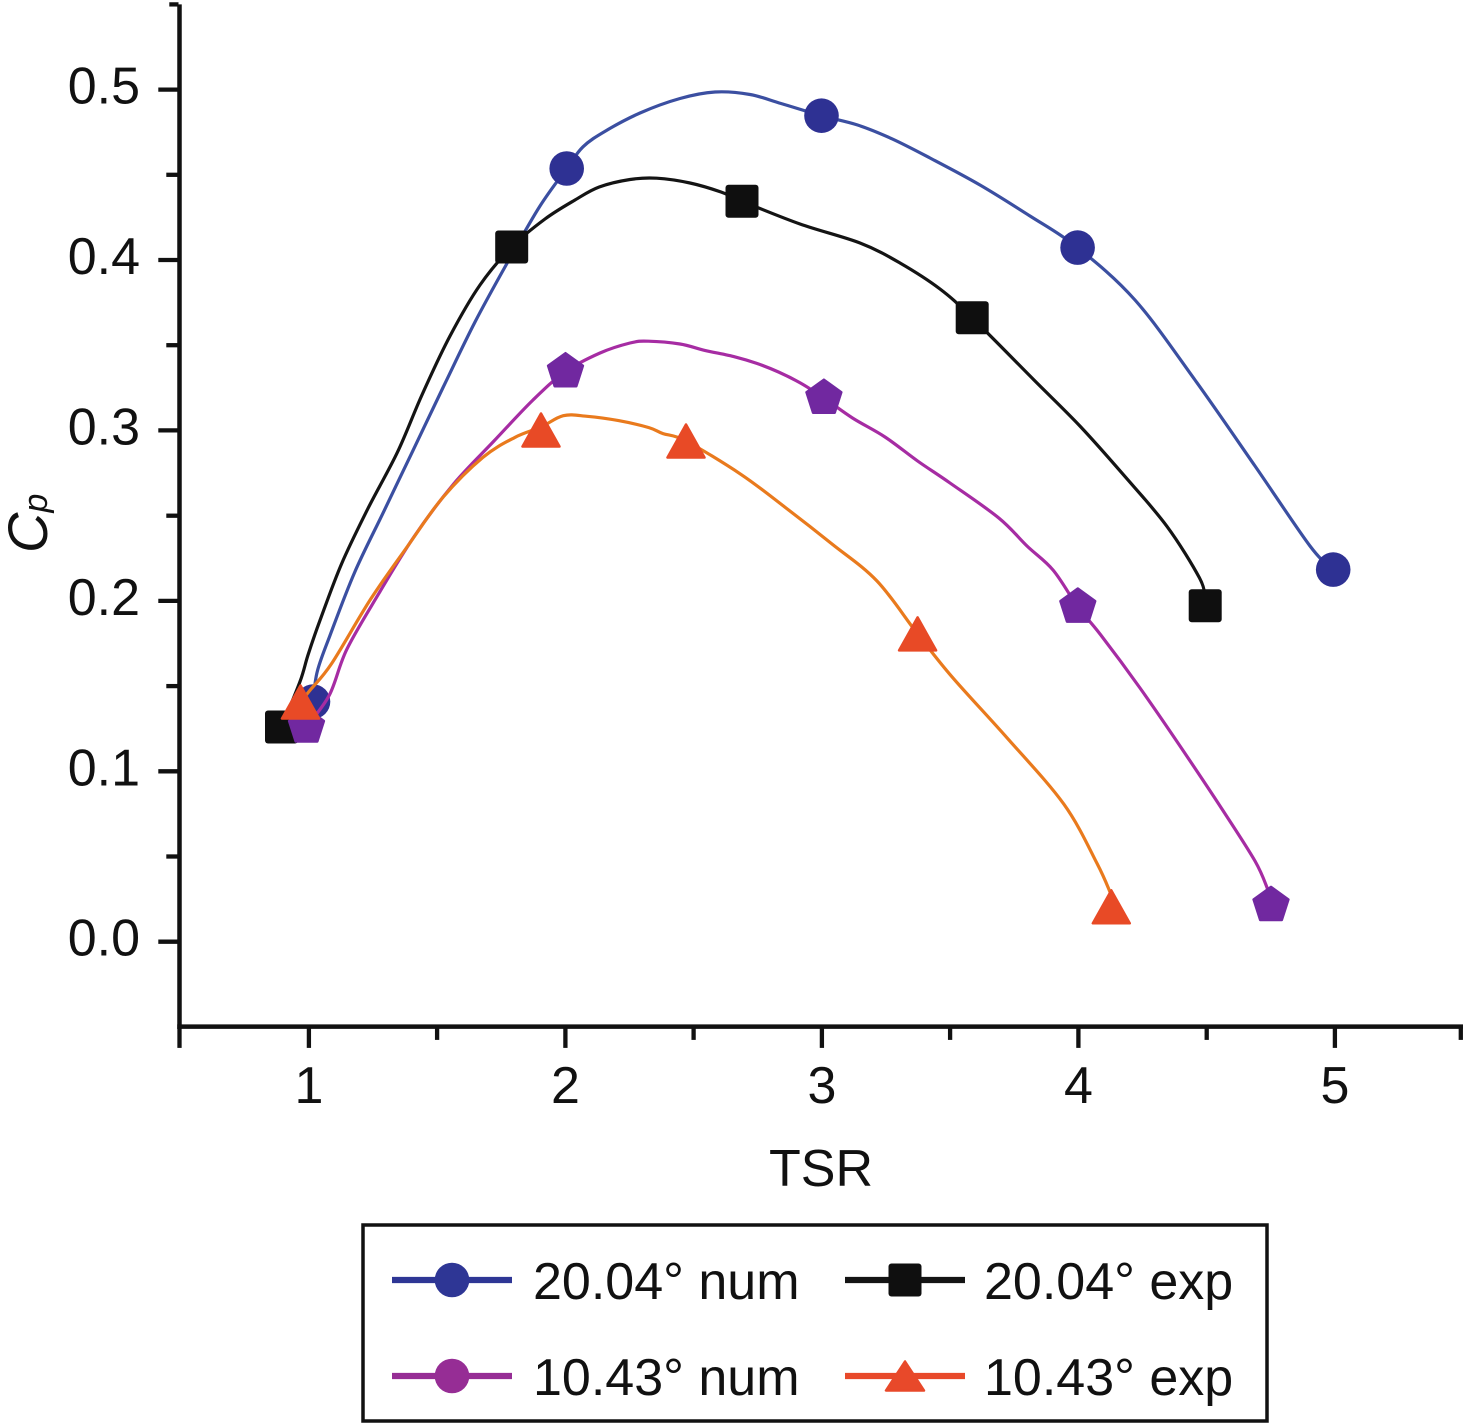 The image size is (1476, 1423). Describe the element at coordinates (565, 1086) in the screenshot. I see `svg-text: 2` at that location.